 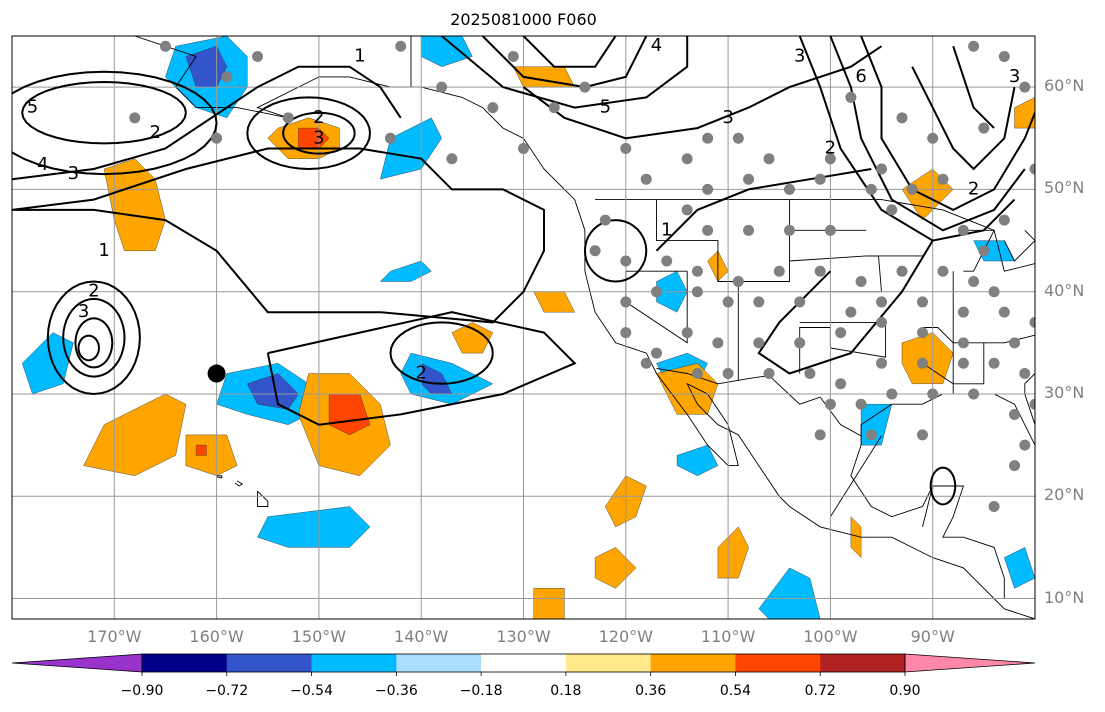 I want to click on colorbar-extend-low, so click(x=77, y=663).